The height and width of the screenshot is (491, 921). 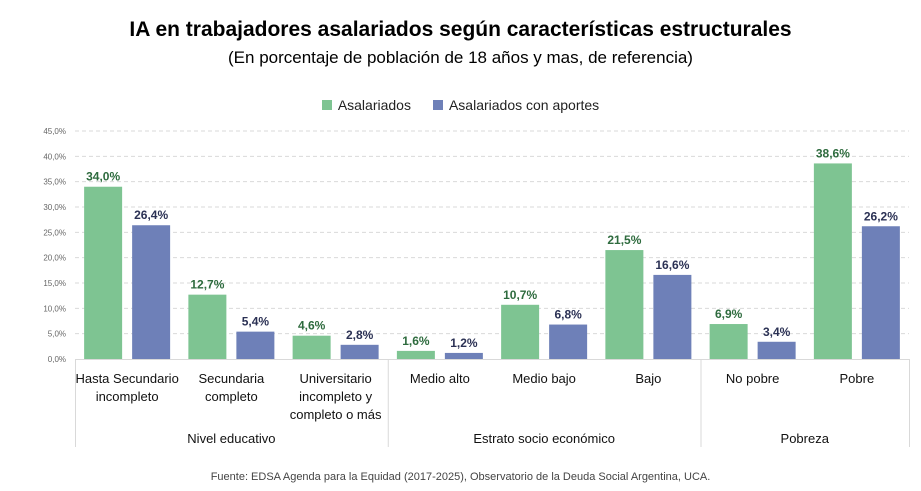 I want to click on y-tick-label: 15,0%, so click(x=54, y=283).